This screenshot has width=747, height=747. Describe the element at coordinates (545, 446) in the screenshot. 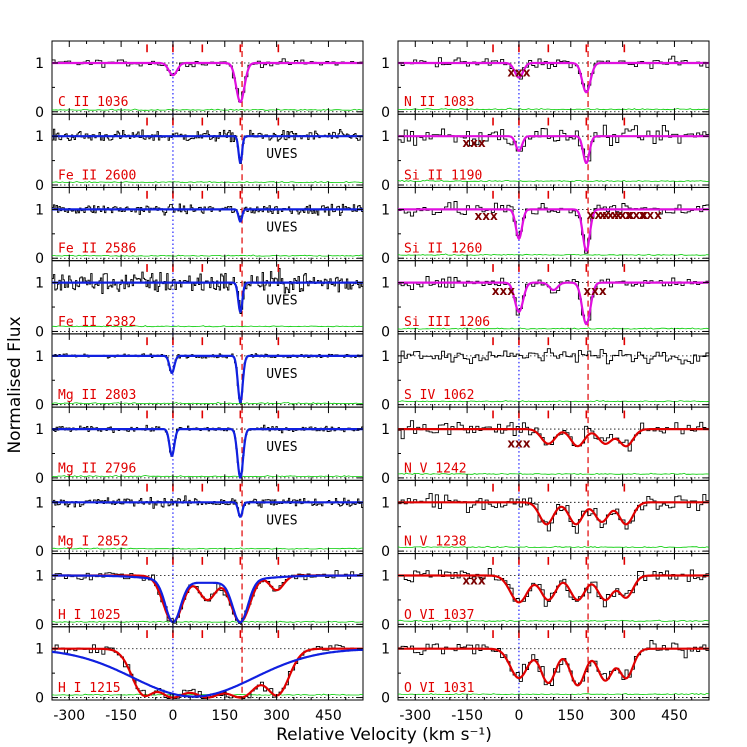

I see `right-panel-6: xxx 0 1 N V 1242` at that location.